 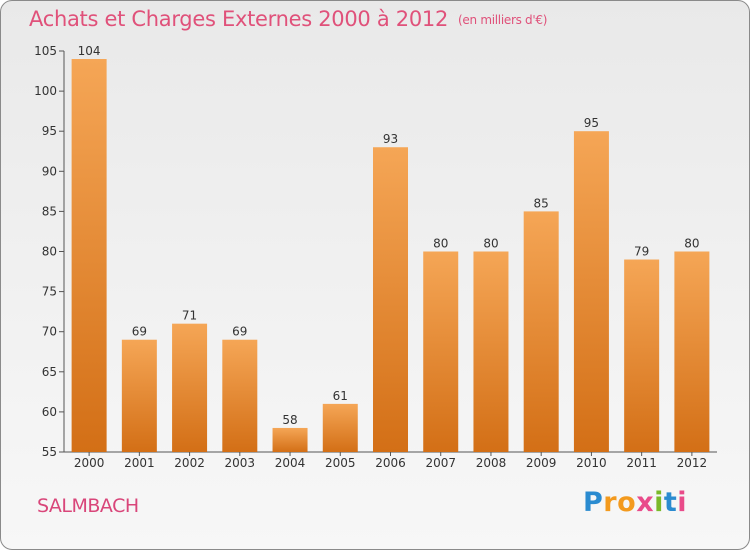 What do you see at coordinates (239, 19) in the screenshot?
I see `chart-title-text: Achats et Charges Externes 2000 à 2012` at bounding box center [239, 19].